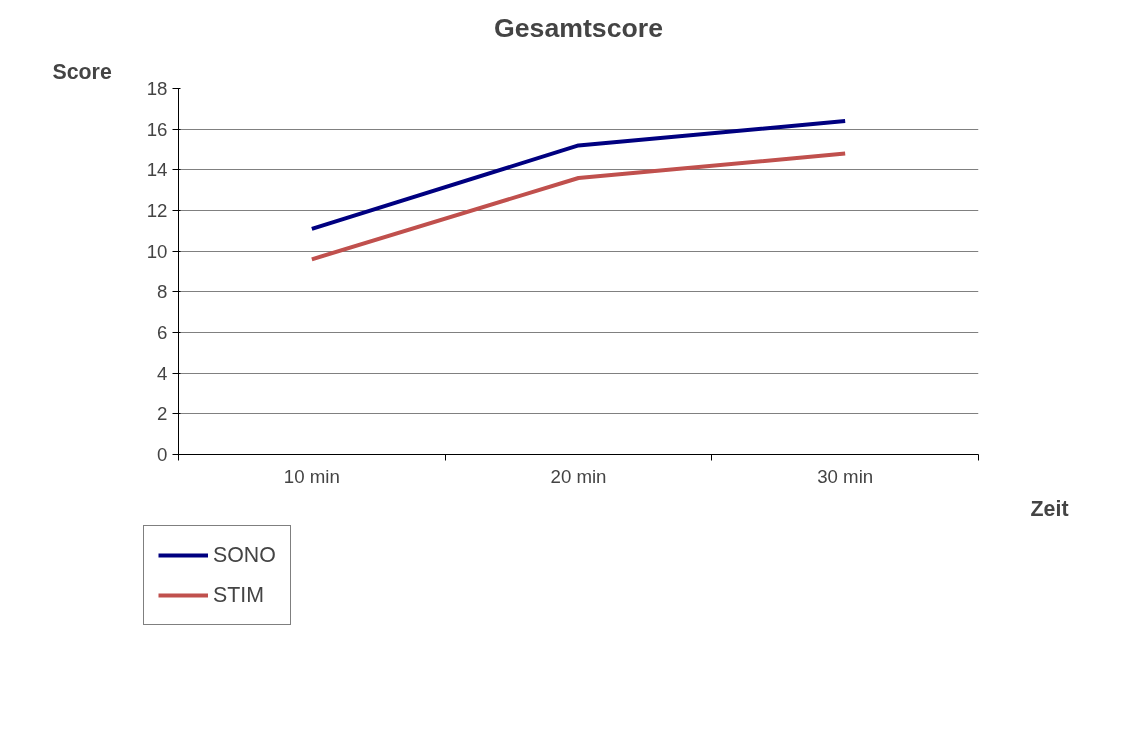  I want to click on y-tick-label: 12, so click(157, 210).